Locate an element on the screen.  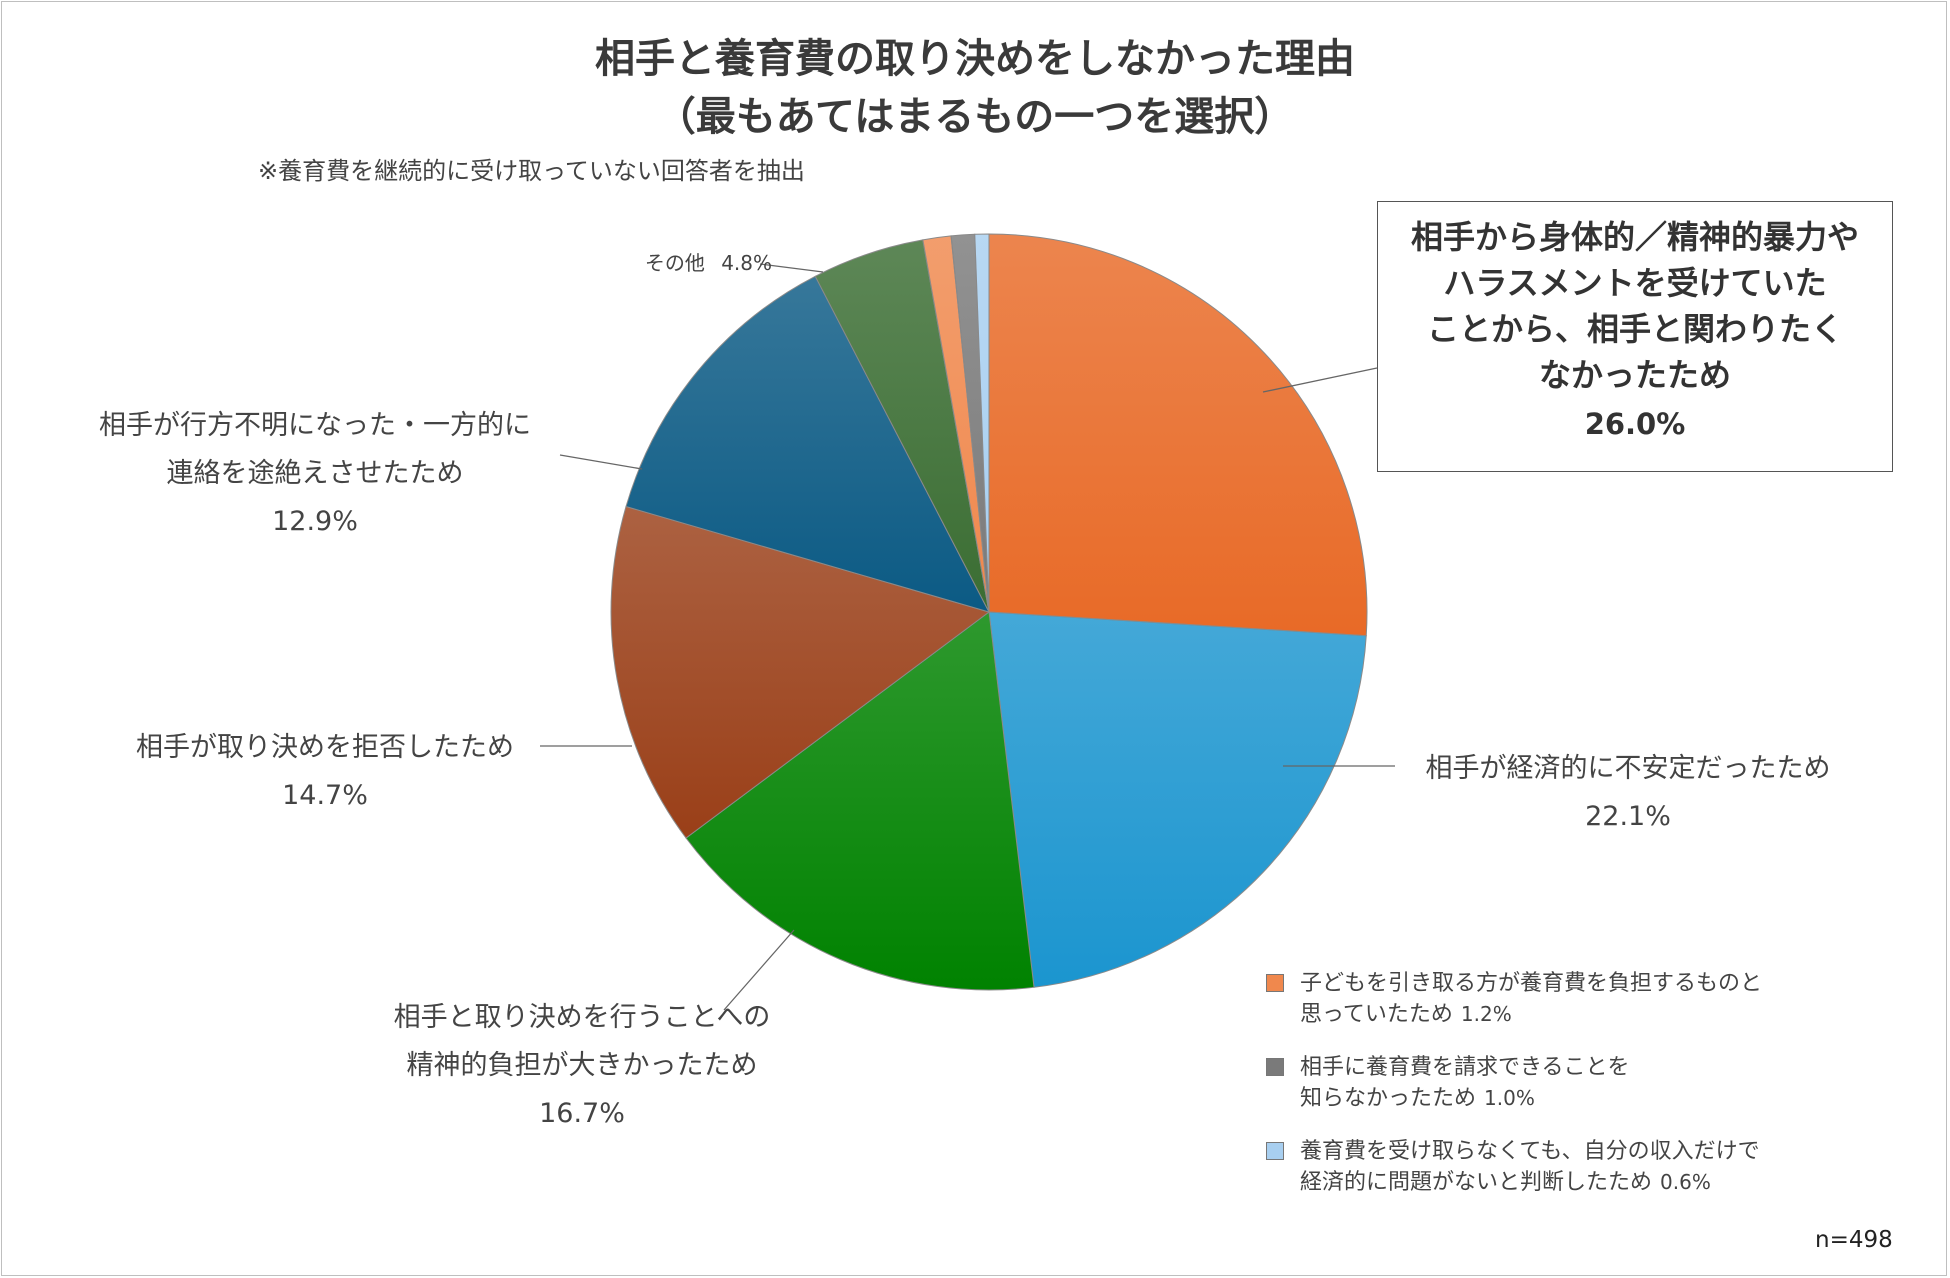
label-missing: 相手が行方不明になった・一方的に 連絡を途絶えさせたため 12.9% is located at coordinates (315, 474).